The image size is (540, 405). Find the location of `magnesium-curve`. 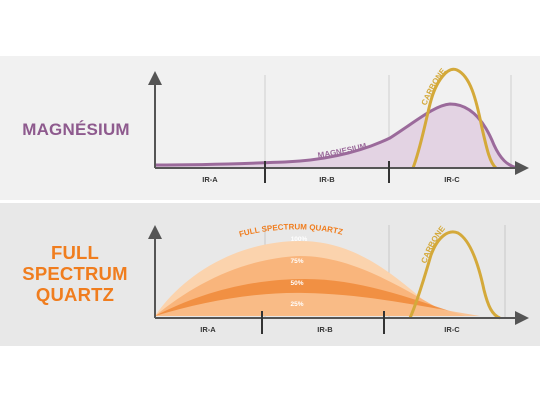

magnesium-curve is located at coordinates (336, 136).